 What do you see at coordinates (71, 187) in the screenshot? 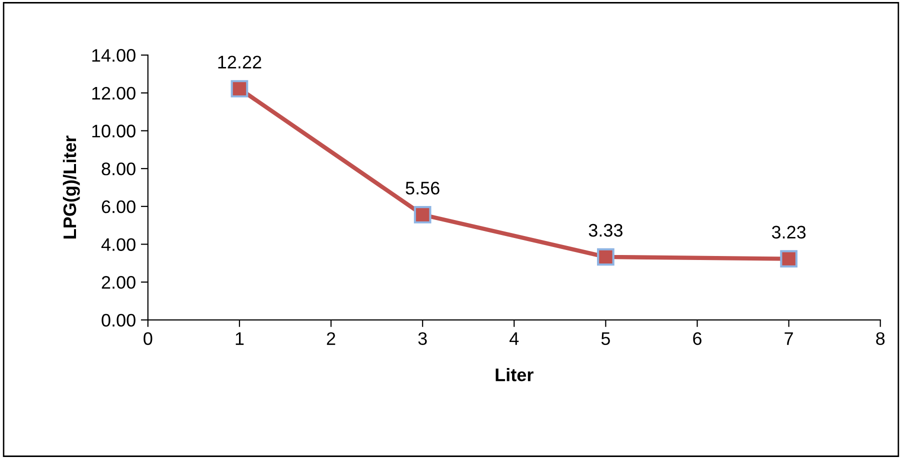
I see `y-axis-title: LPG(g)/Liter` at bounding box center [71, 187].